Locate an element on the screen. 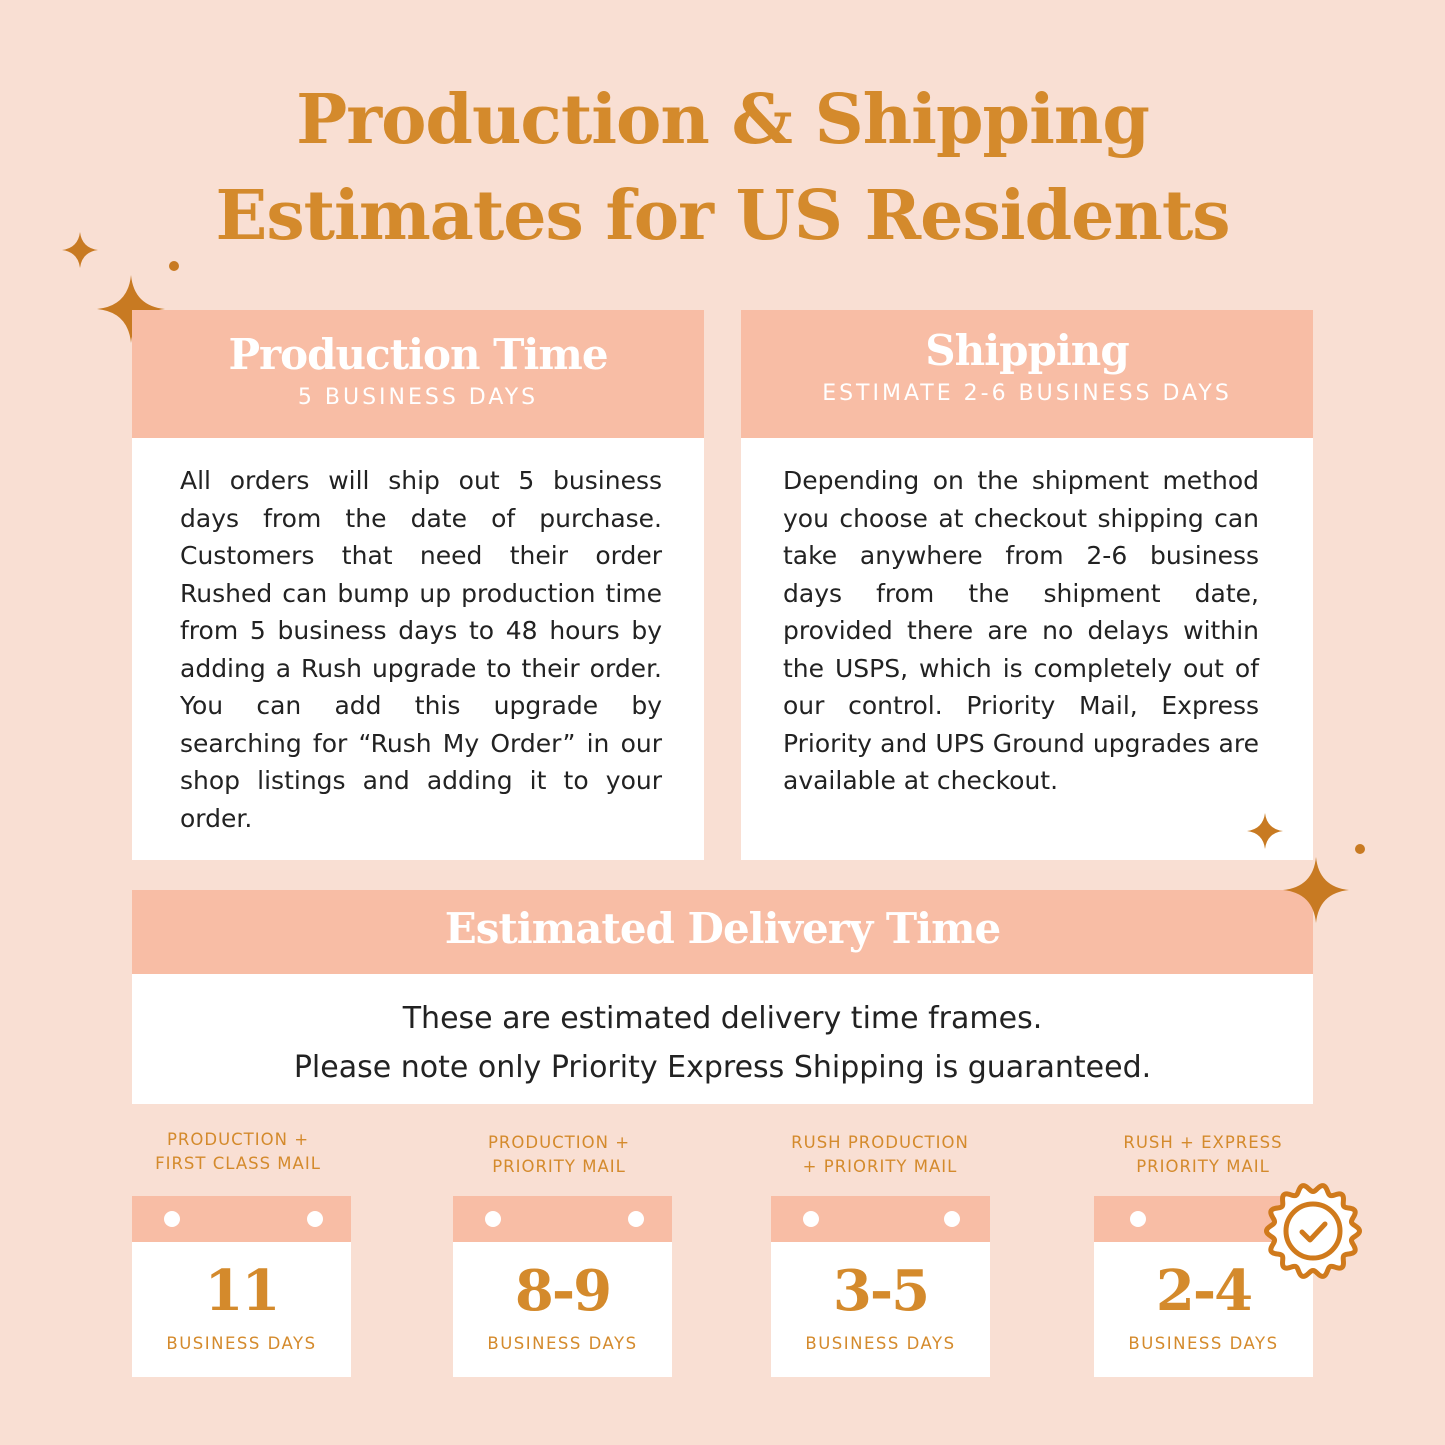 The image size is (1445, 1445). calendar-option-3: 3-5 BUSINESS DAYS is located at coordinates (880, 1286).